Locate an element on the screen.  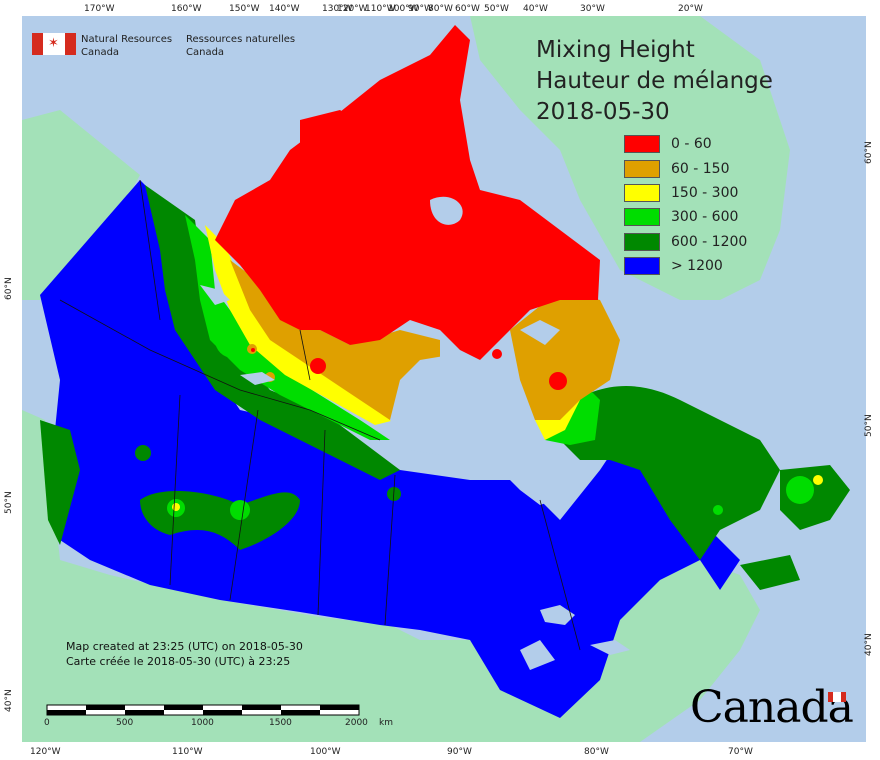
lat-label-left: 50°N is located at coordinates (9, 502).